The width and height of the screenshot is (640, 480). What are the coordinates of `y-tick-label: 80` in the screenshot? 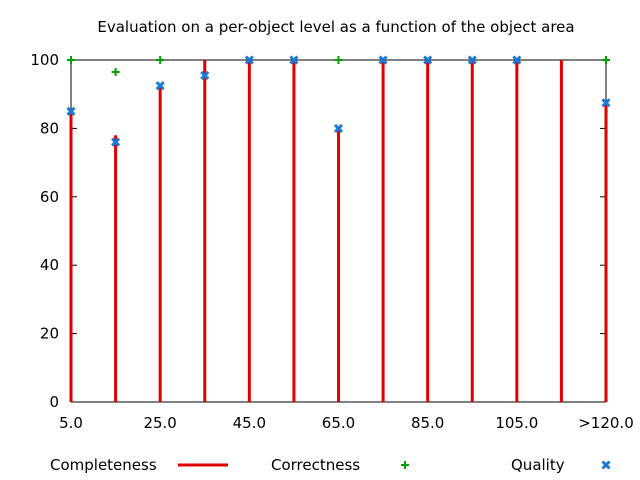 It's located at (49, 128).